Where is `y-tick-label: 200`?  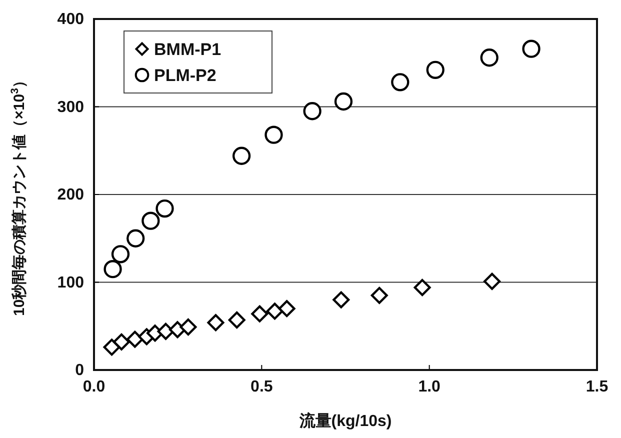 y-tick-label: 200 is located at coordinates (70, 195).